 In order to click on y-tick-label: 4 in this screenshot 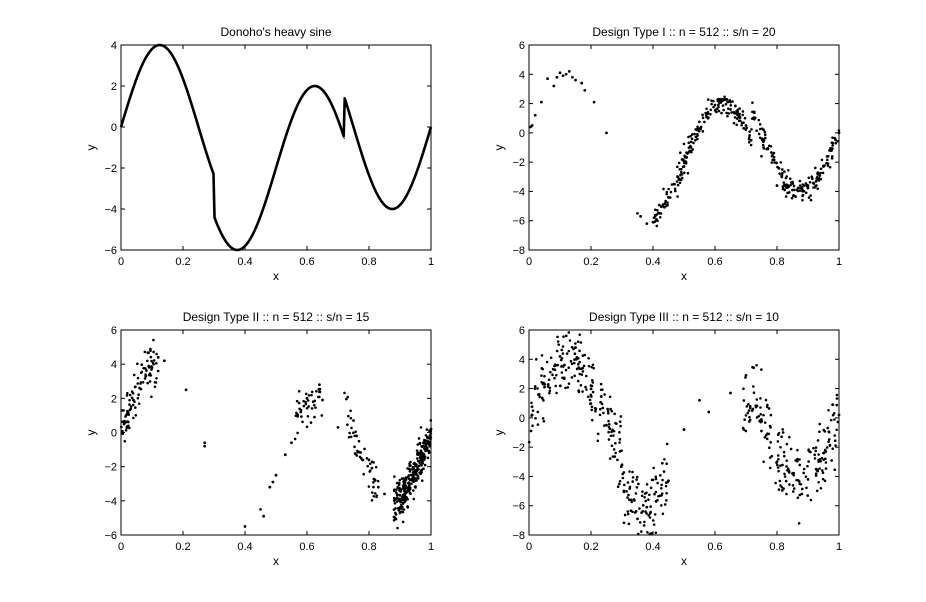, I will do `click(114, 46)`.